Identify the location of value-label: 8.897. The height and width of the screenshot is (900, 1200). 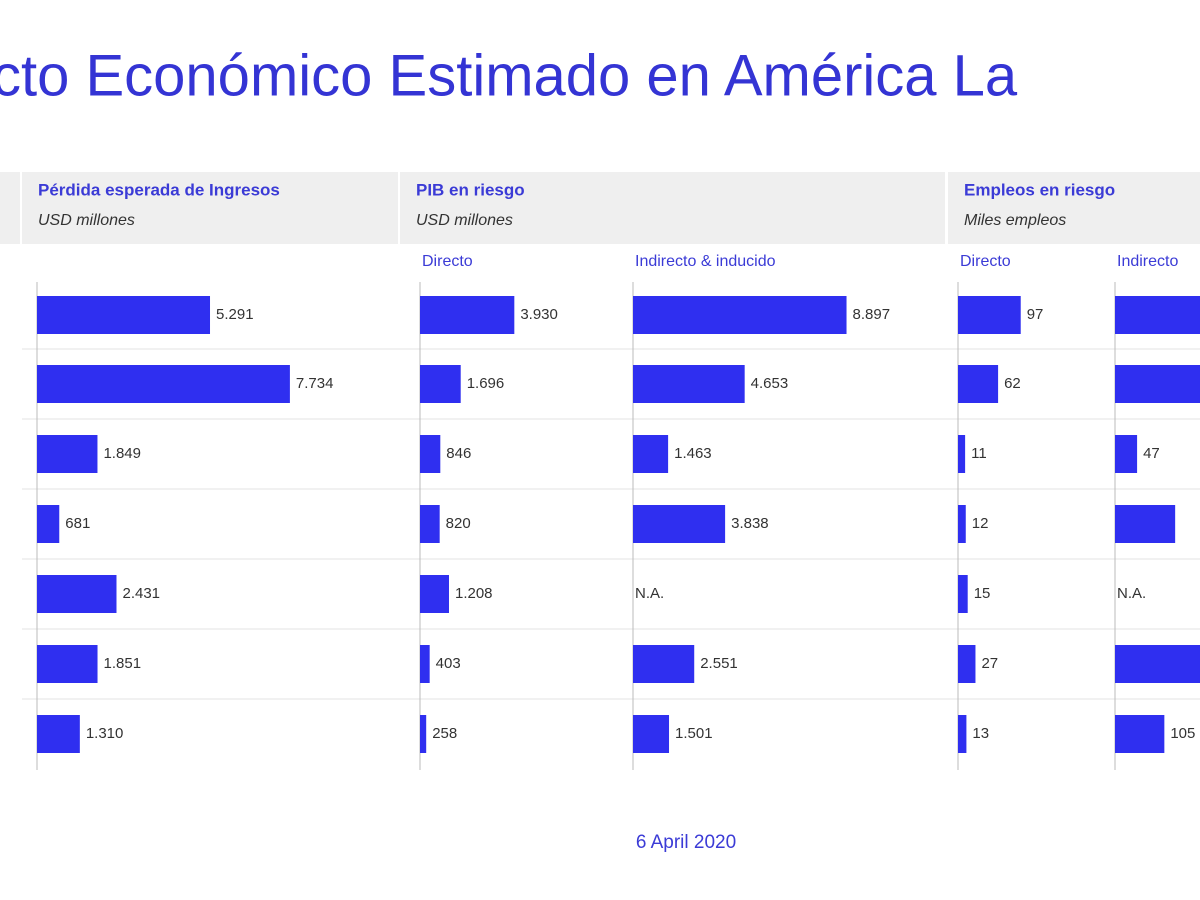
(872, 314).